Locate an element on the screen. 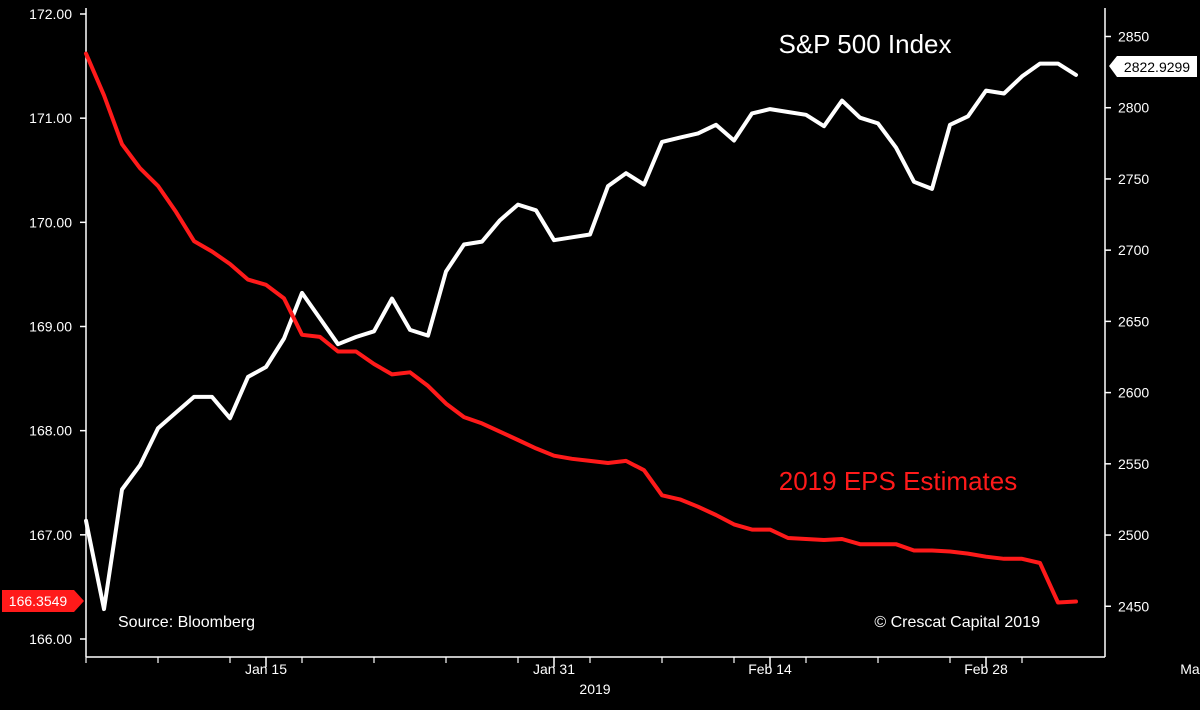  right-tick-label: 2550 is located at coordinates (1133, 464).